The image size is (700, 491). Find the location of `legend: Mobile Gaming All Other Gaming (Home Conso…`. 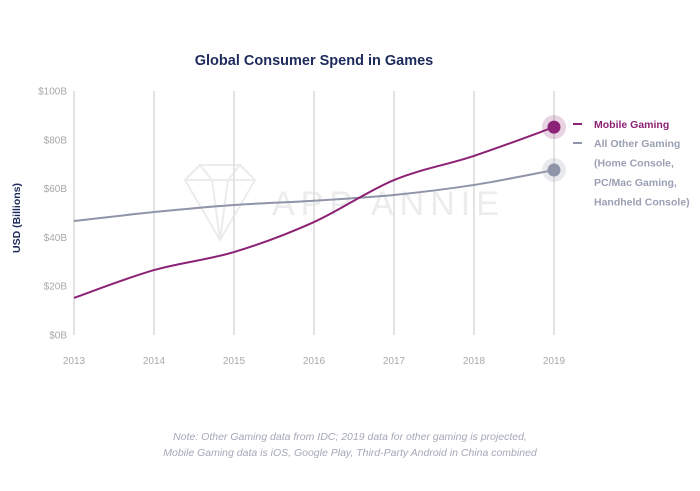

legend: Mobile Gaming All Other Gaming (Home Conso… is located at coordinates (631, 164).